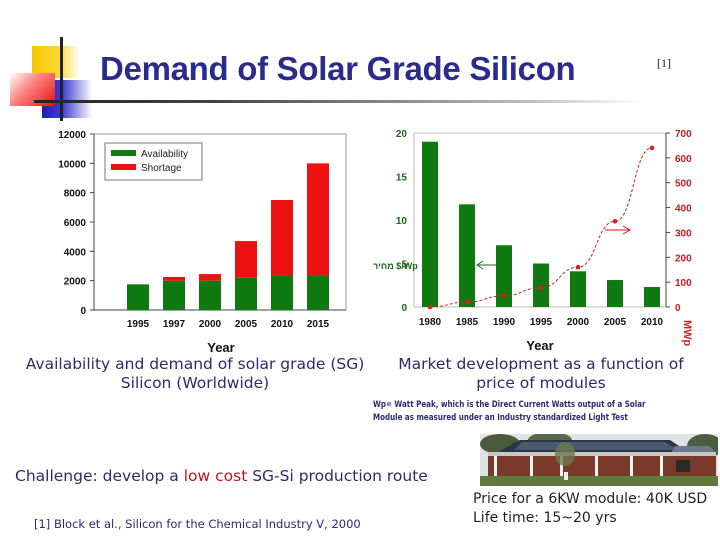 The image size is (720, 540). I want to click on y-left-tick-label: 10, so click(402, 221).